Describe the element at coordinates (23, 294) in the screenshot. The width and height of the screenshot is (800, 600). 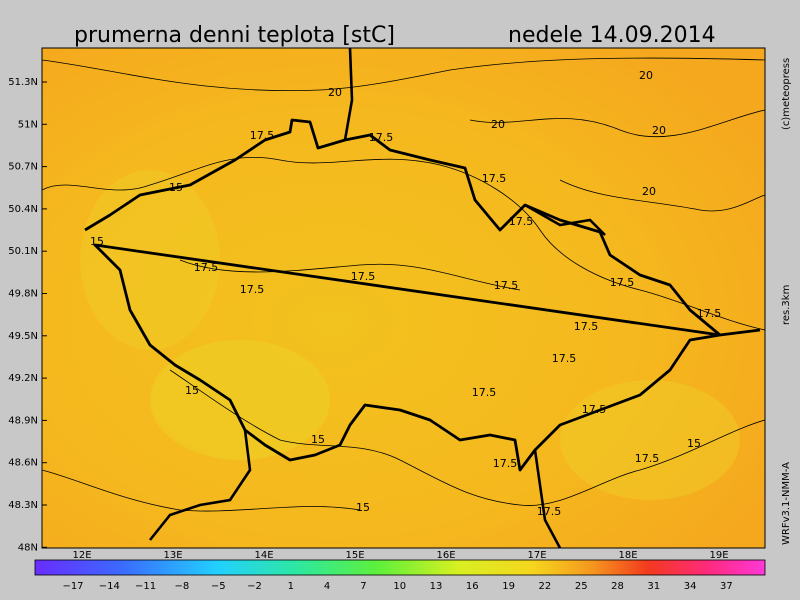
I see `latitude-label: 49.8N` at that location.